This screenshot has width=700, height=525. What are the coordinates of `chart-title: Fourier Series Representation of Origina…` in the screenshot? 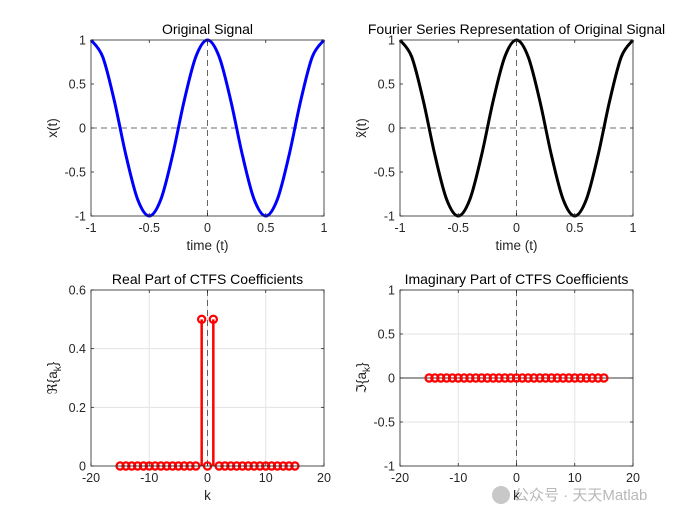 It's located at (516, 29).